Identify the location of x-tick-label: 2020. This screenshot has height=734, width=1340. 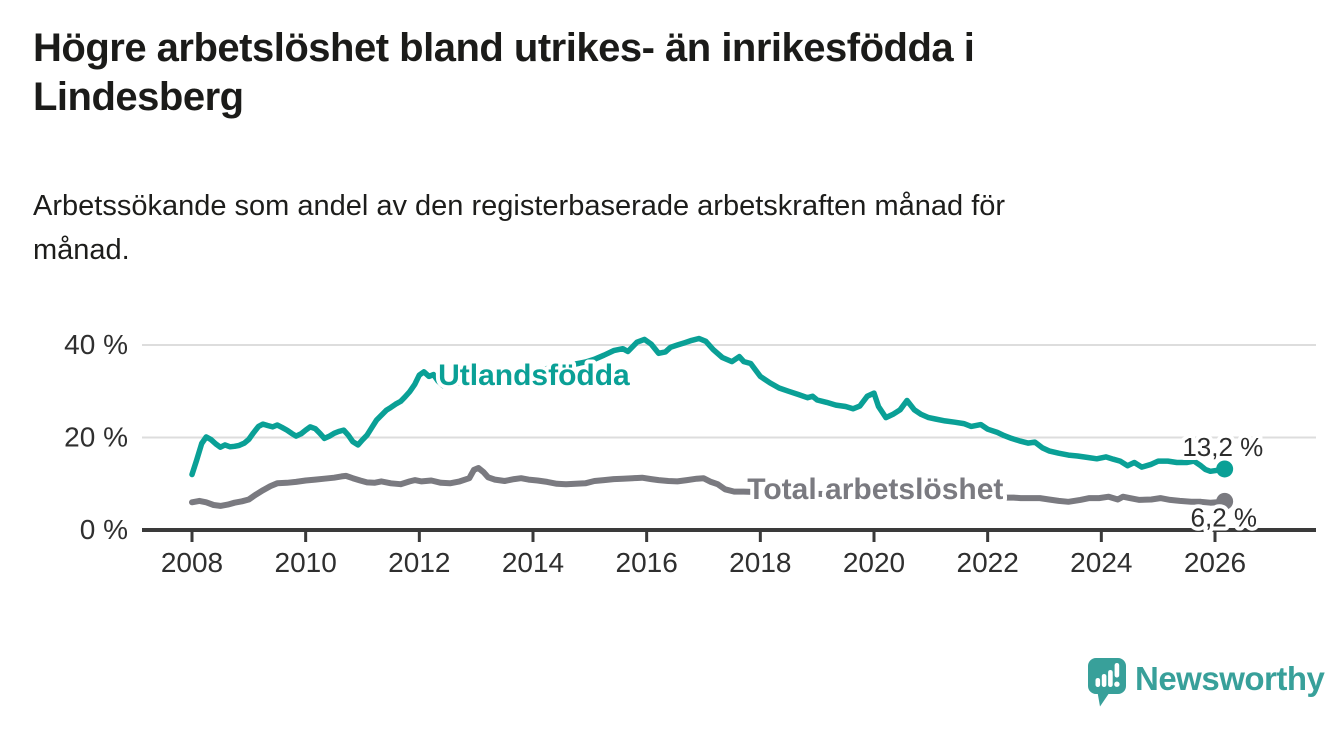
(874, 562).